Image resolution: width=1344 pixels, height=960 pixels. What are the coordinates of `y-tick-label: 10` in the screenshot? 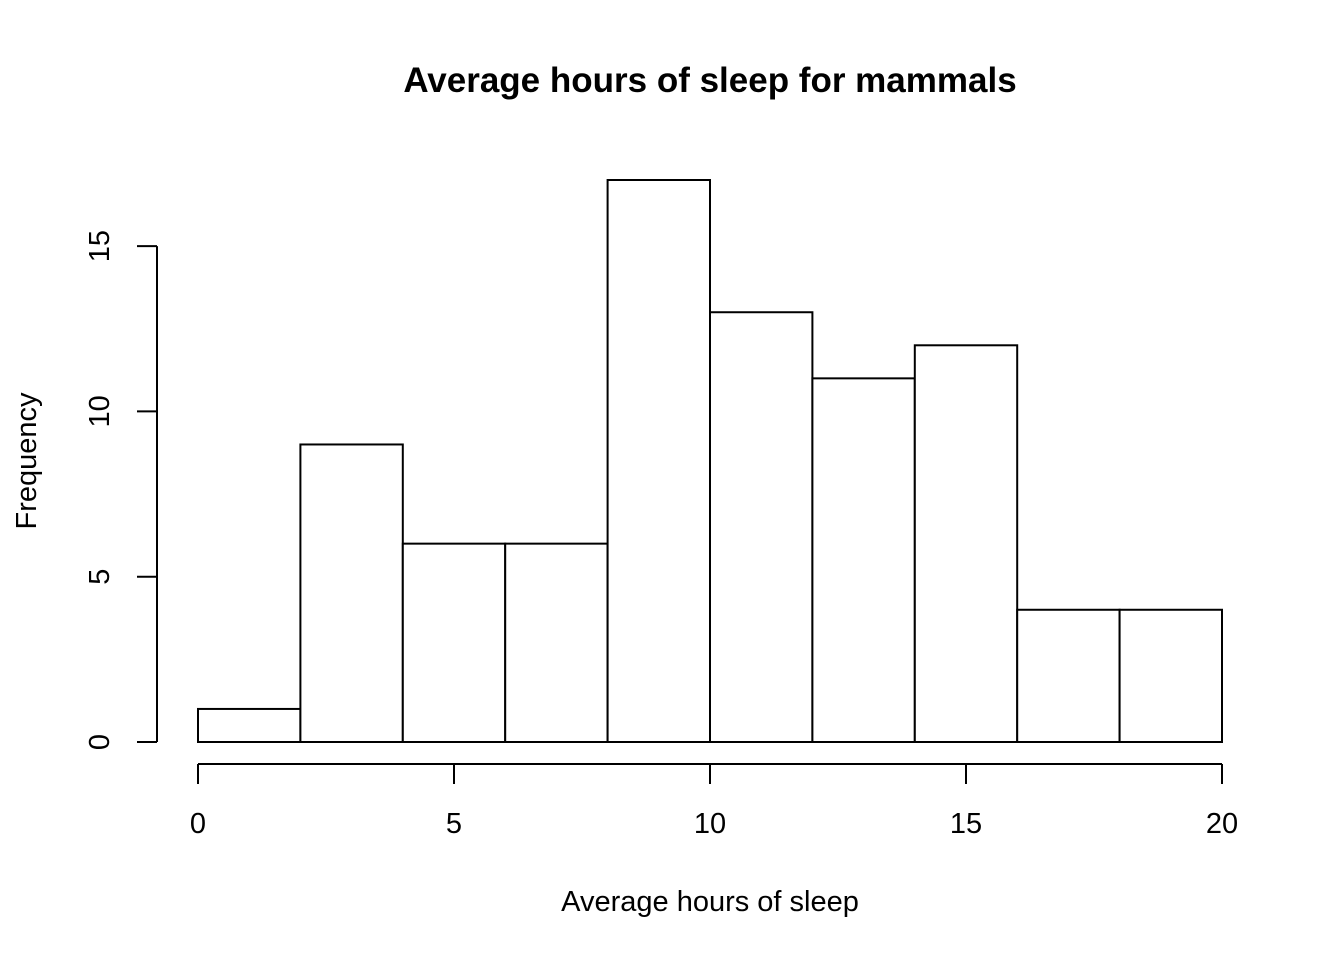 It's located at (100, 411).